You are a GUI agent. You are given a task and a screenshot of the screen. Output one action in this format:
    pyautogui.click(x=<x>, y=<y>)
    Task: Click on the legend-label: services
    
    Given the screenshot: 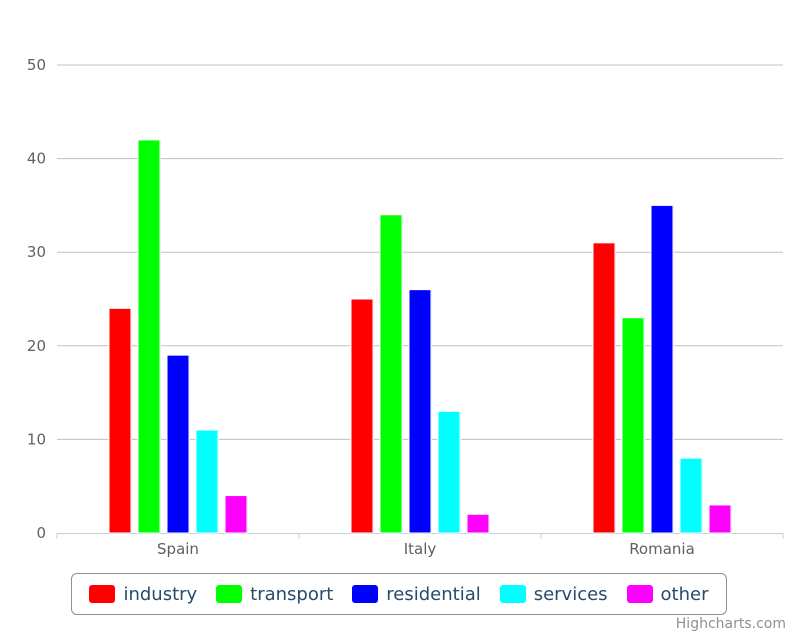 What is the action you would take?
    pyautogui.click(x=570, y=594)
    